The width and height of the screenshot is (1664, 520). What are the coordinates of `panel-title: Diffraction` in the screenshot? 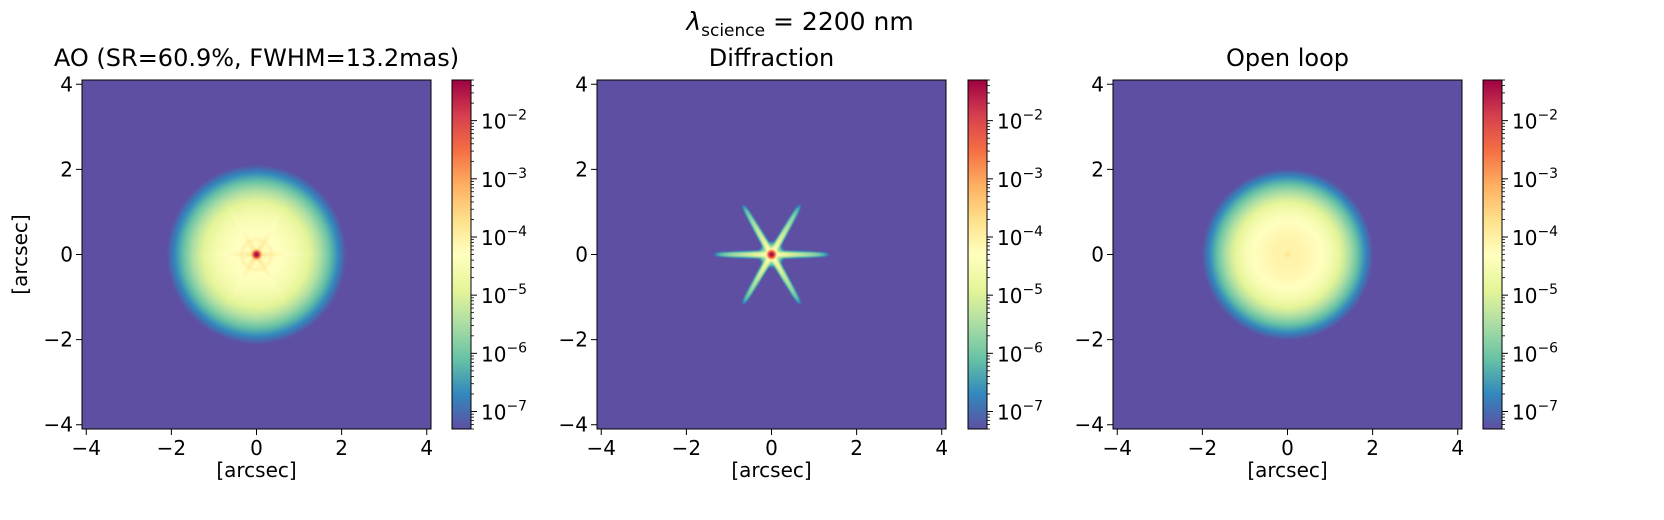 It's located at (771, 58).